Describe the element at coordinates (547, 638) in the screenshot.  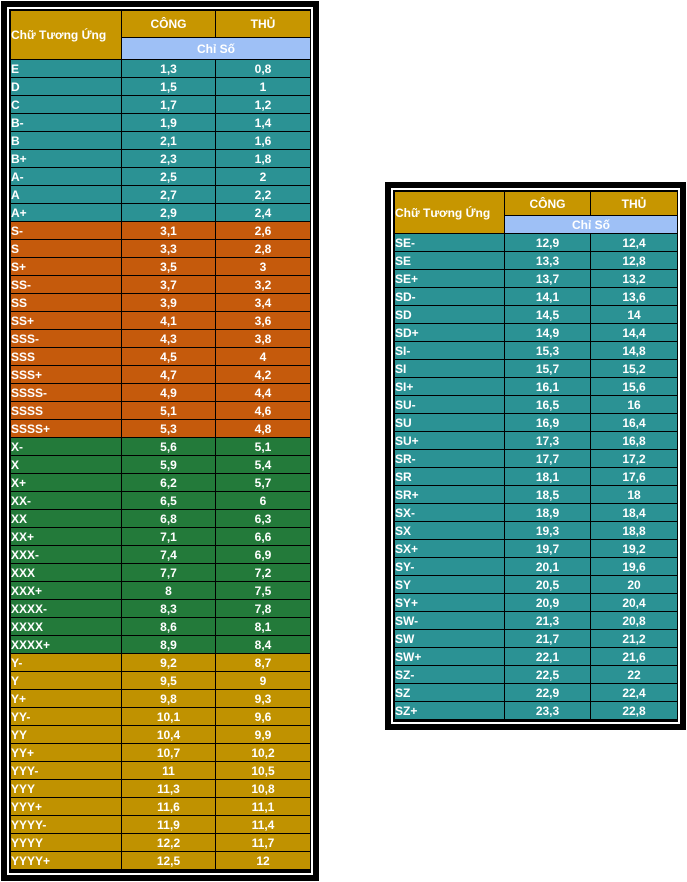
I see `attack-cell: 21,7` at that location.